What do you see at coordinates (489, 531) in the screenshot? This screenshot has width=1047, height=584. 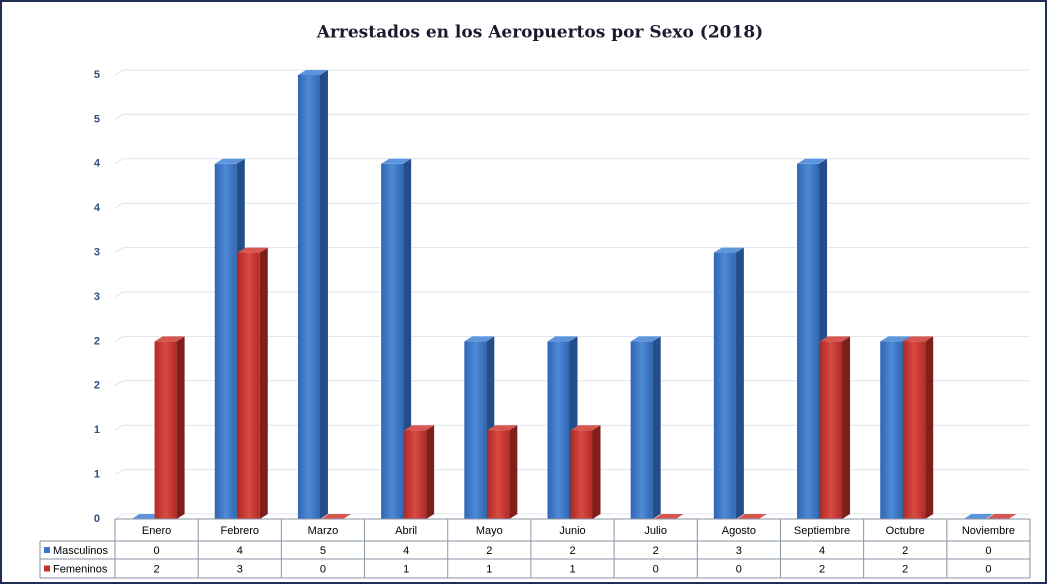 I see `x-tick-label: Mayo` at bounding box center [489, 531].